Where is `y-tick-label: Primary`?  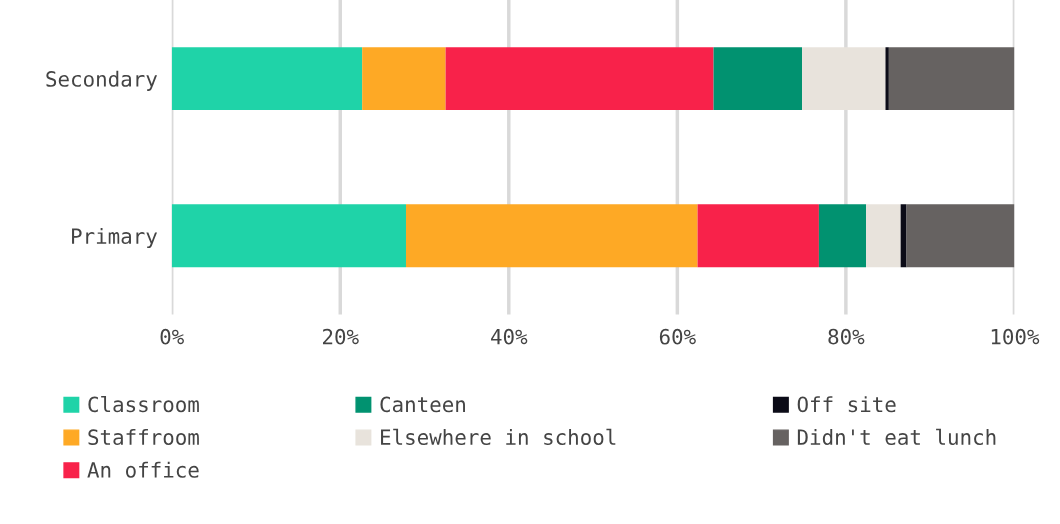 y-tick-label: Primary is located at coordinates (115, 238).